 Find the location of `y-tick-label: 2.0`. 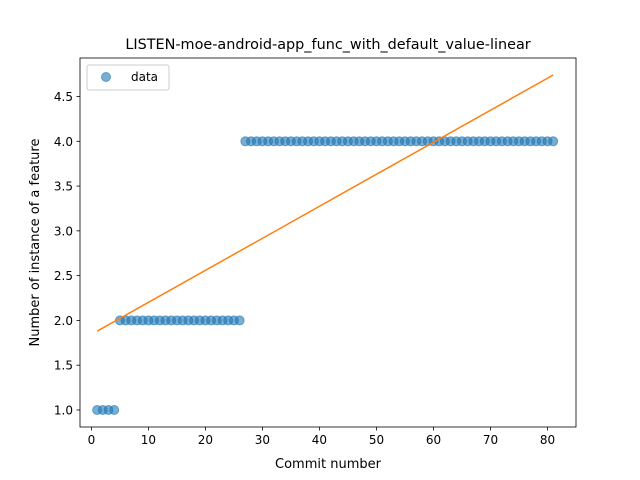

y-tick-label: 2.0 is located at coordinates (63, 321).